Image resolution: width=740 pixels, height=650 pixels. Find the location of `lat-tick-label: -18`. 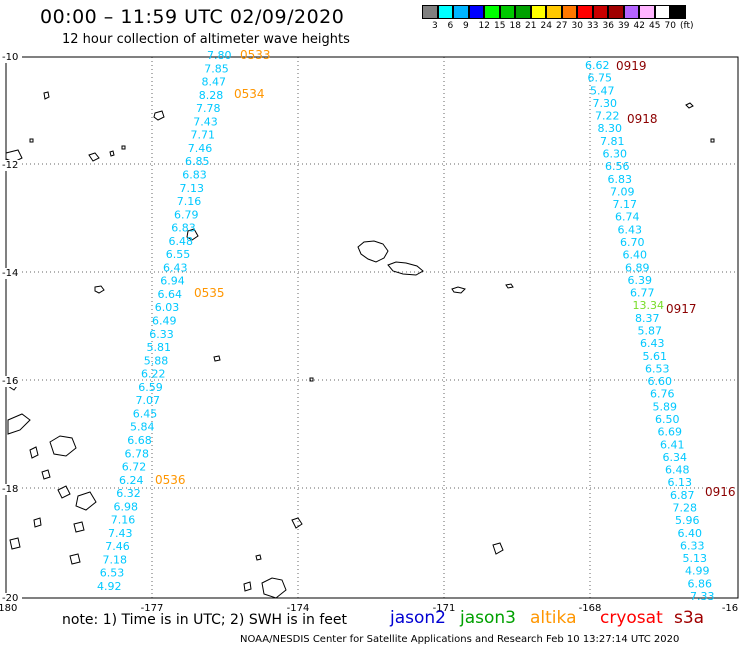

lat-tick-label: -18 is located at coordinates (10, 489).